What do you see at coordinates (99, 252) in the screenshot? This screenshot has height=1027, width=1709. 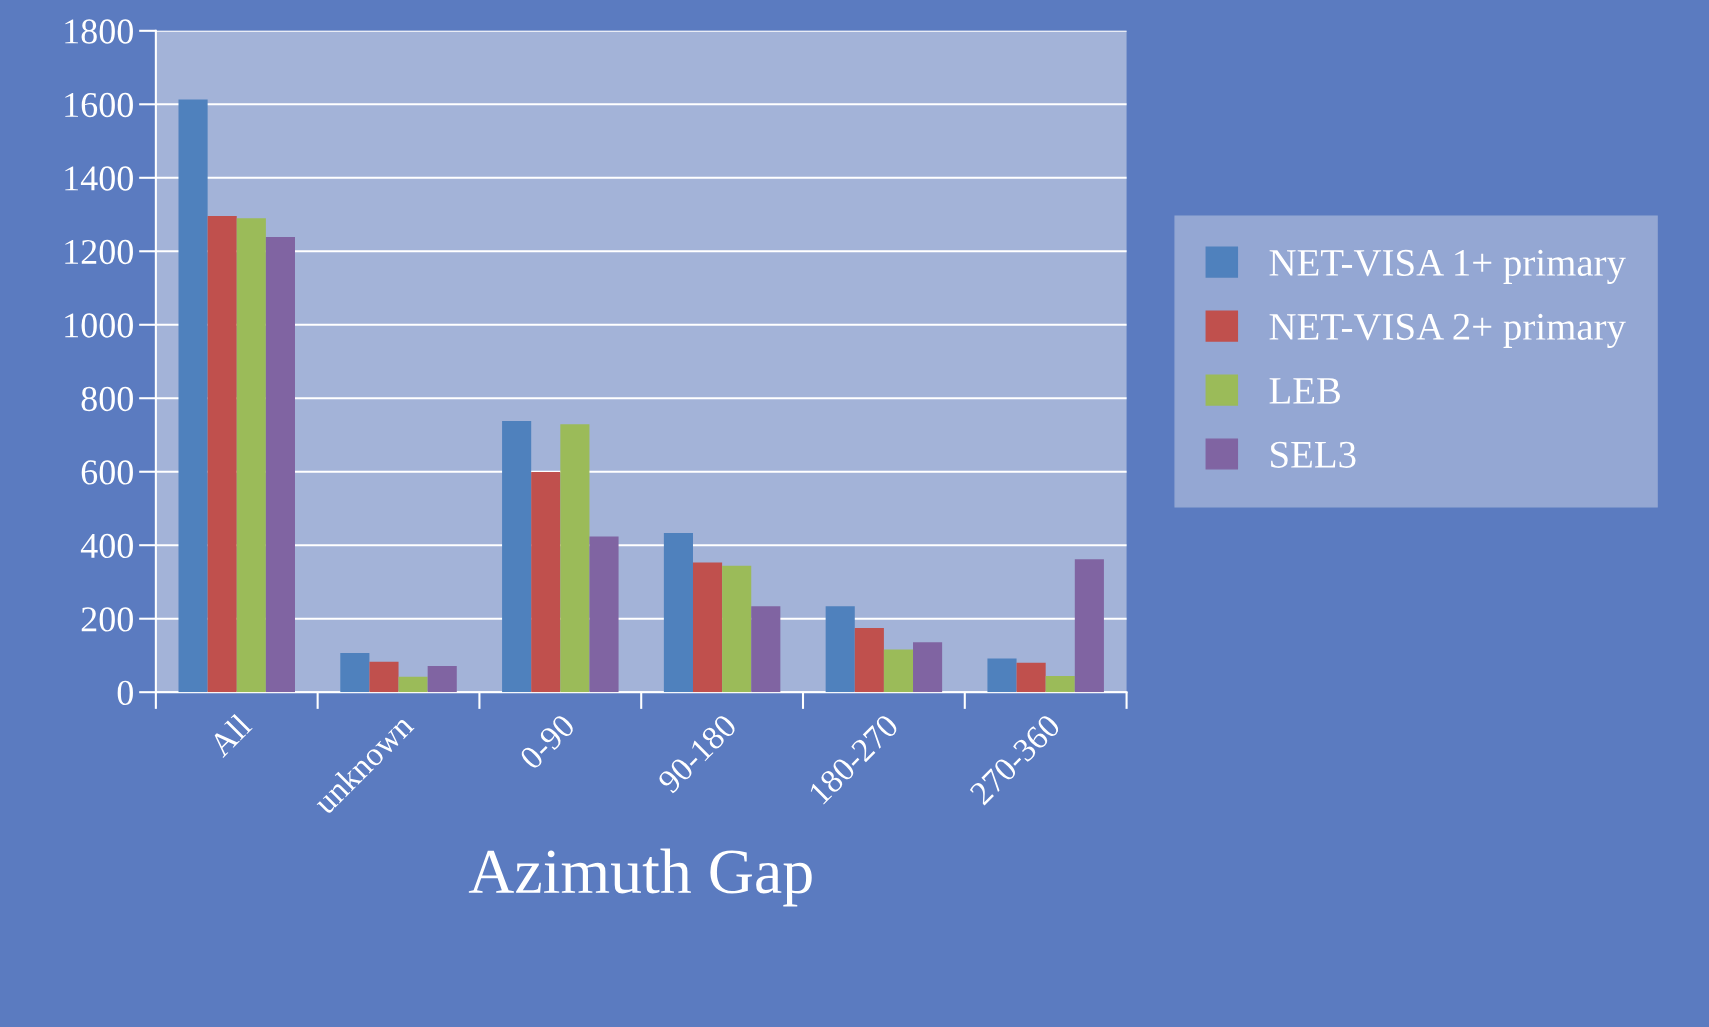 I see `y-tick-label: 1200` at bounding box center [99, 252].